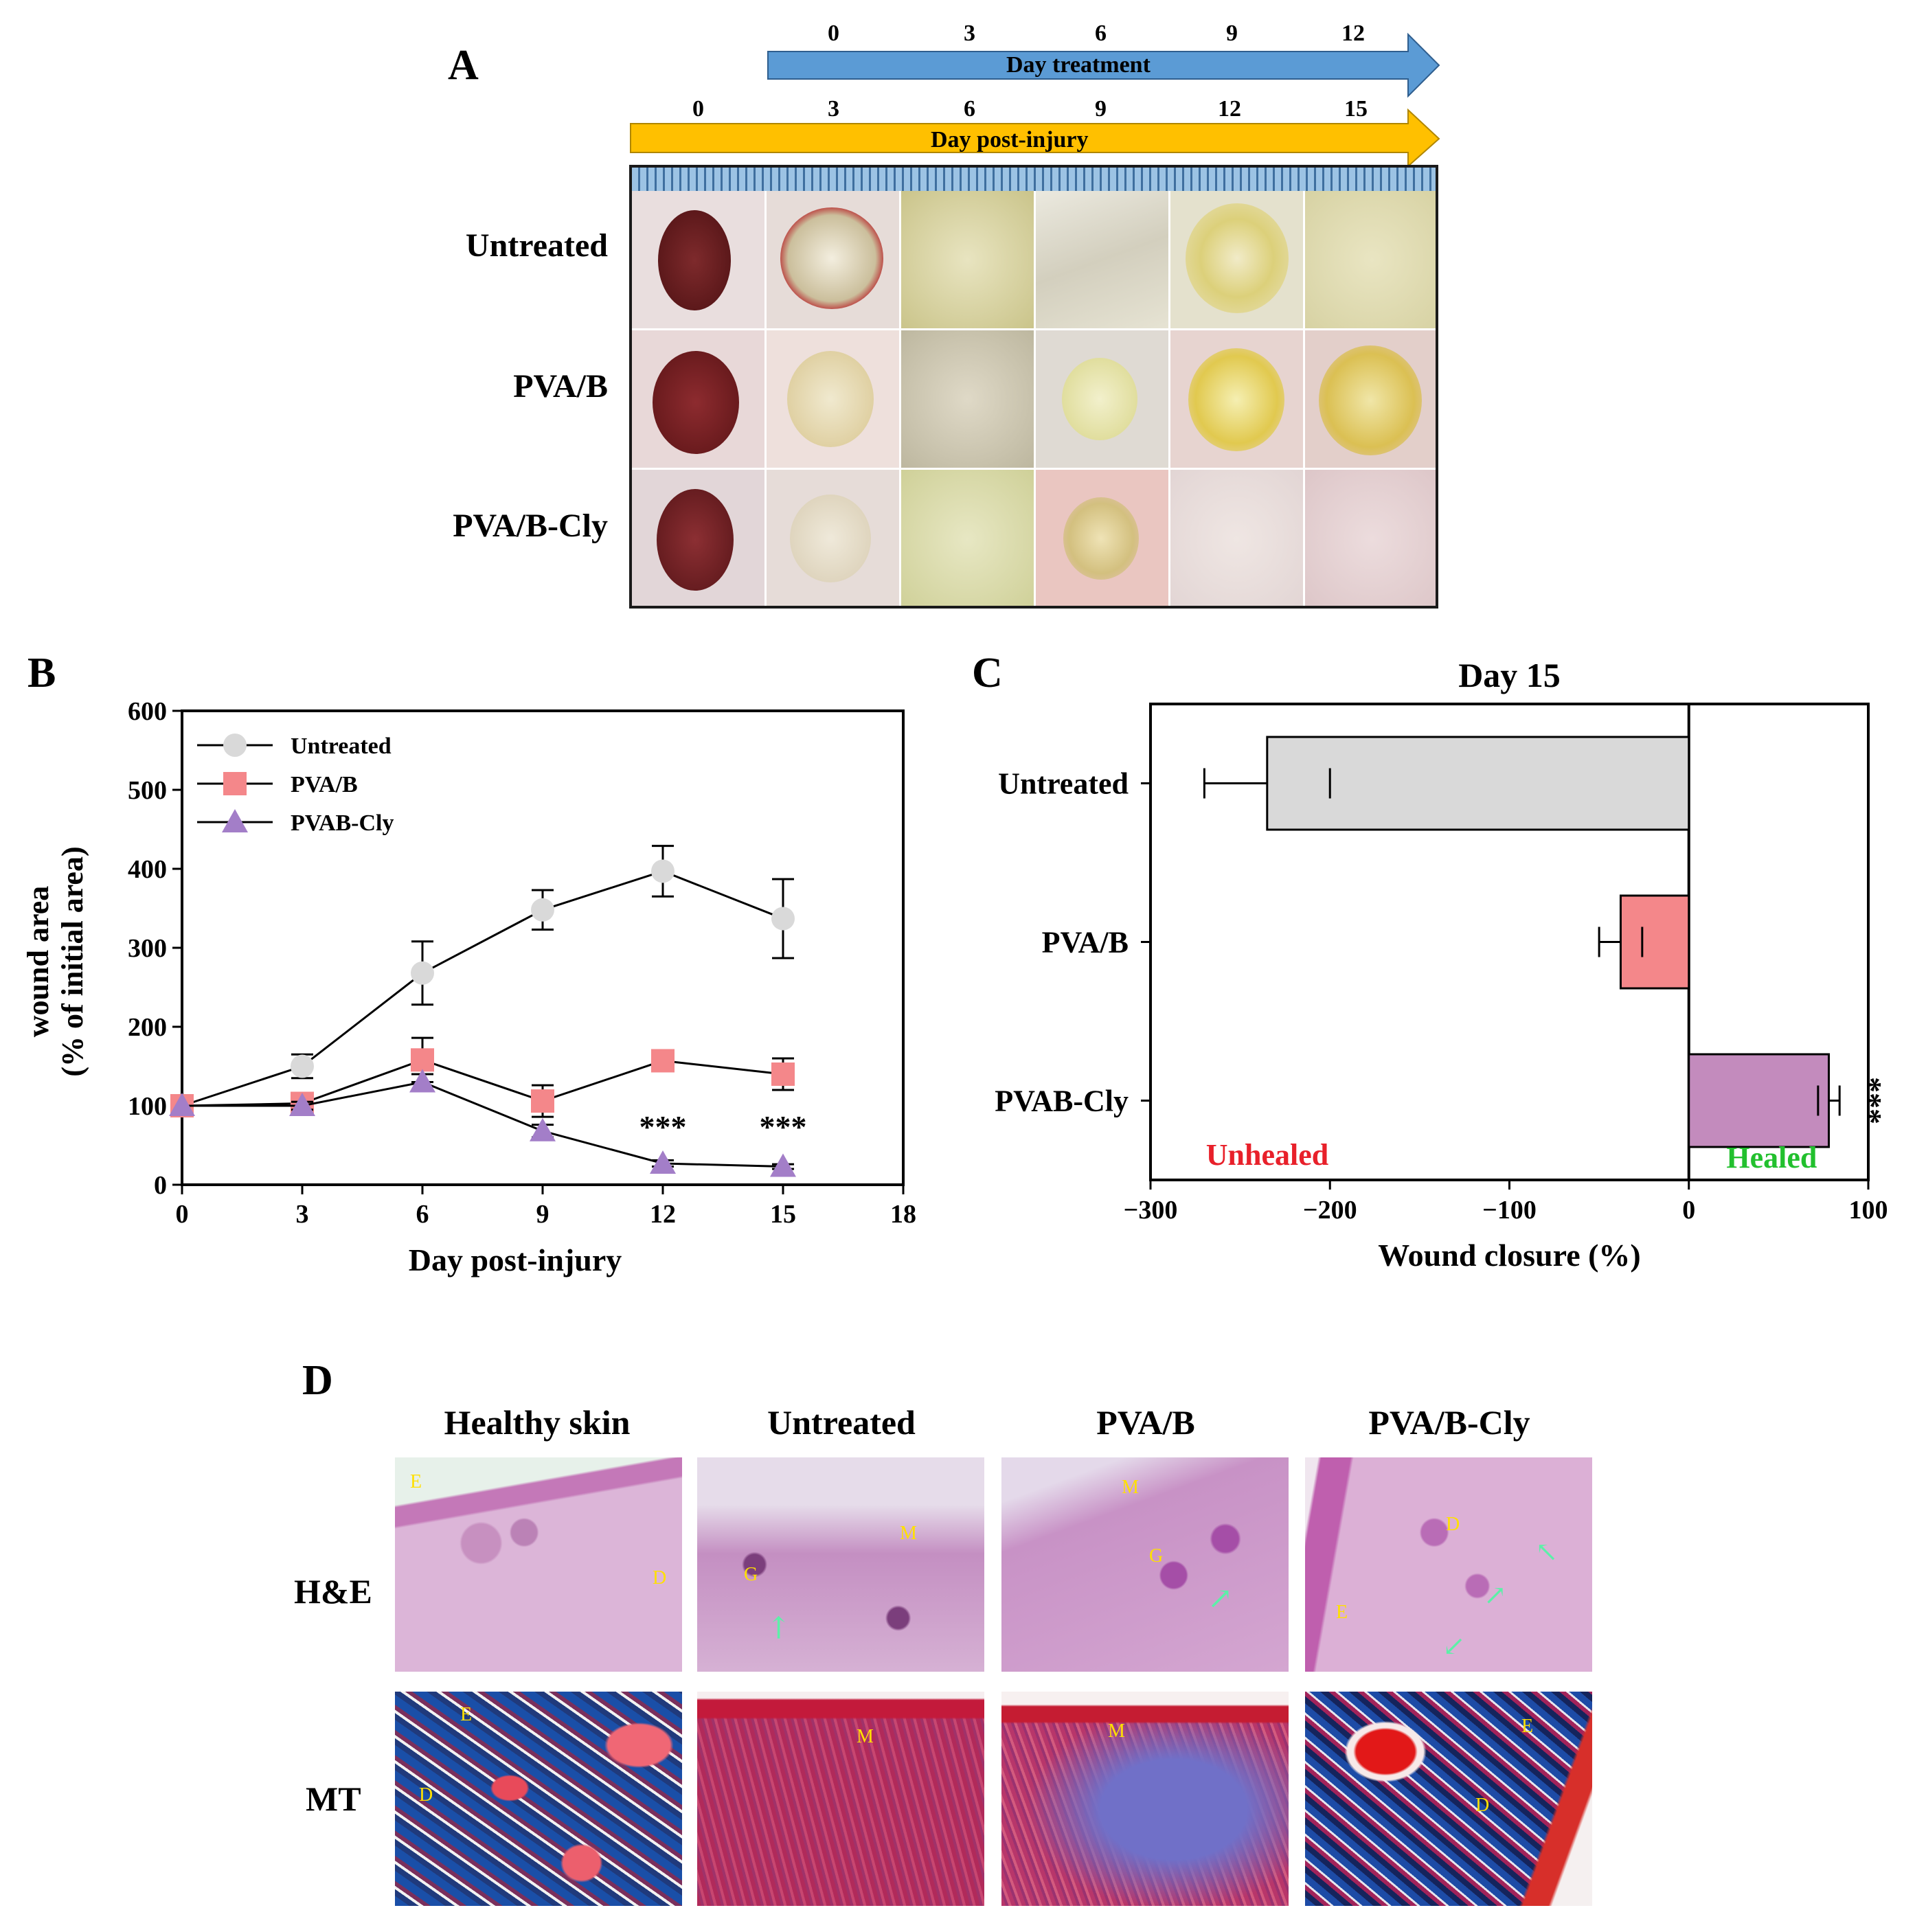 This screenshot has height=1932, width=1915. What do you see at coordinates (1482, 1805) in the screenshot?
I see `mt-pvabcly-label-d: D` at bounding box center [1482, 1805].